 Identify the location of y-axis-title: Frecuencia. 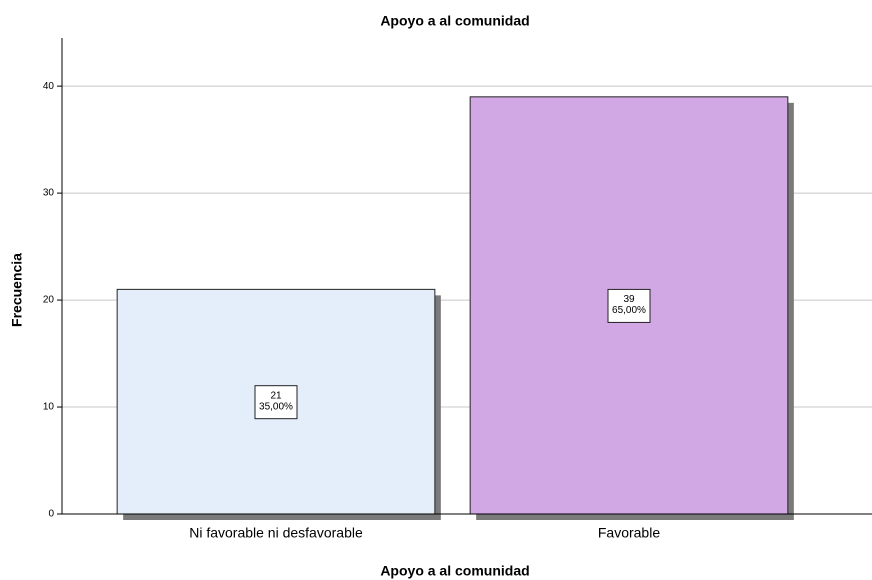
(17, 290).